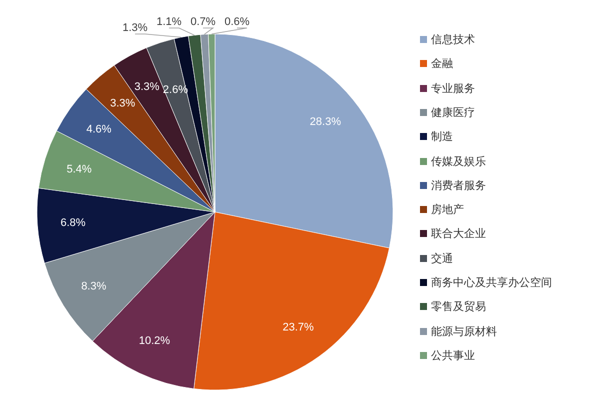 The image size is (600, 395). Describe the element at coordinates (99, 130) in the screenshot. I see `data-label: 4.6%` at that location.